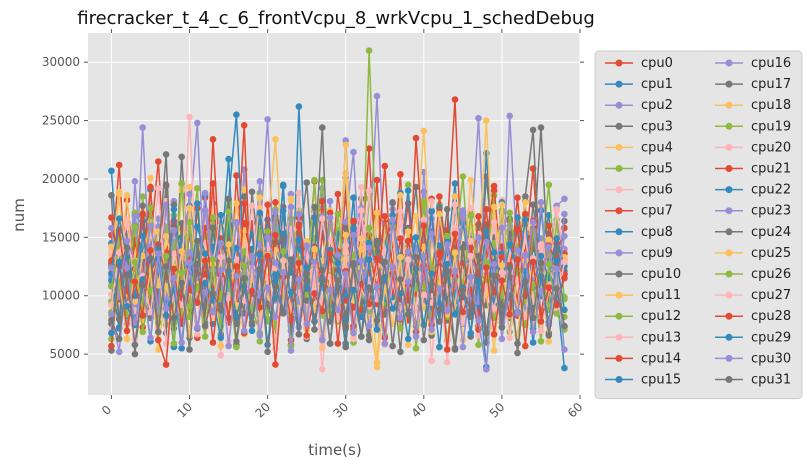 The image size is (807, 468). I want to click on y-tick-label: 10000, so click(61, 296).